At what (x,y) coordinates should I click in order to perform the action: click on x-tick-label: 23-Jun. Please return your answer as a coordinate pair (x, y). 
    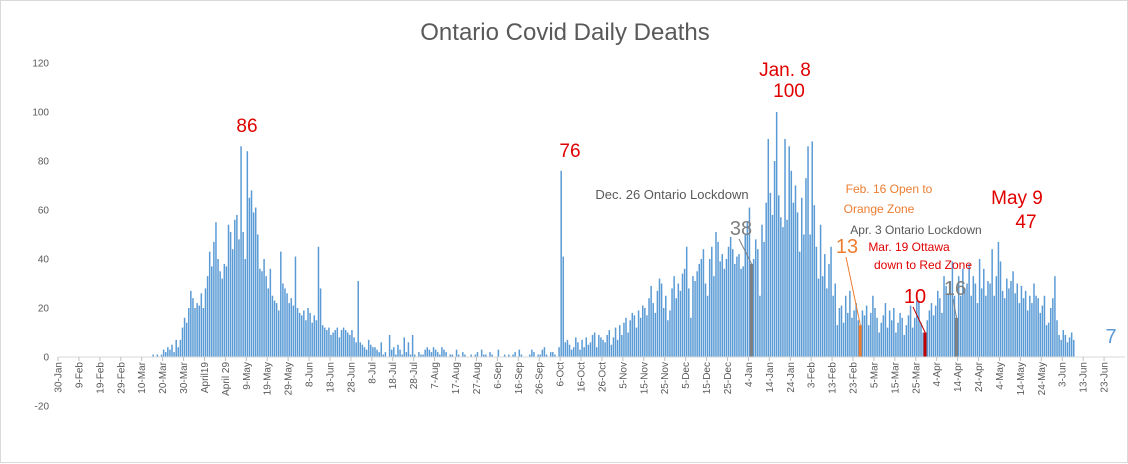
    Looking at the image, I should click on (1105, 377).